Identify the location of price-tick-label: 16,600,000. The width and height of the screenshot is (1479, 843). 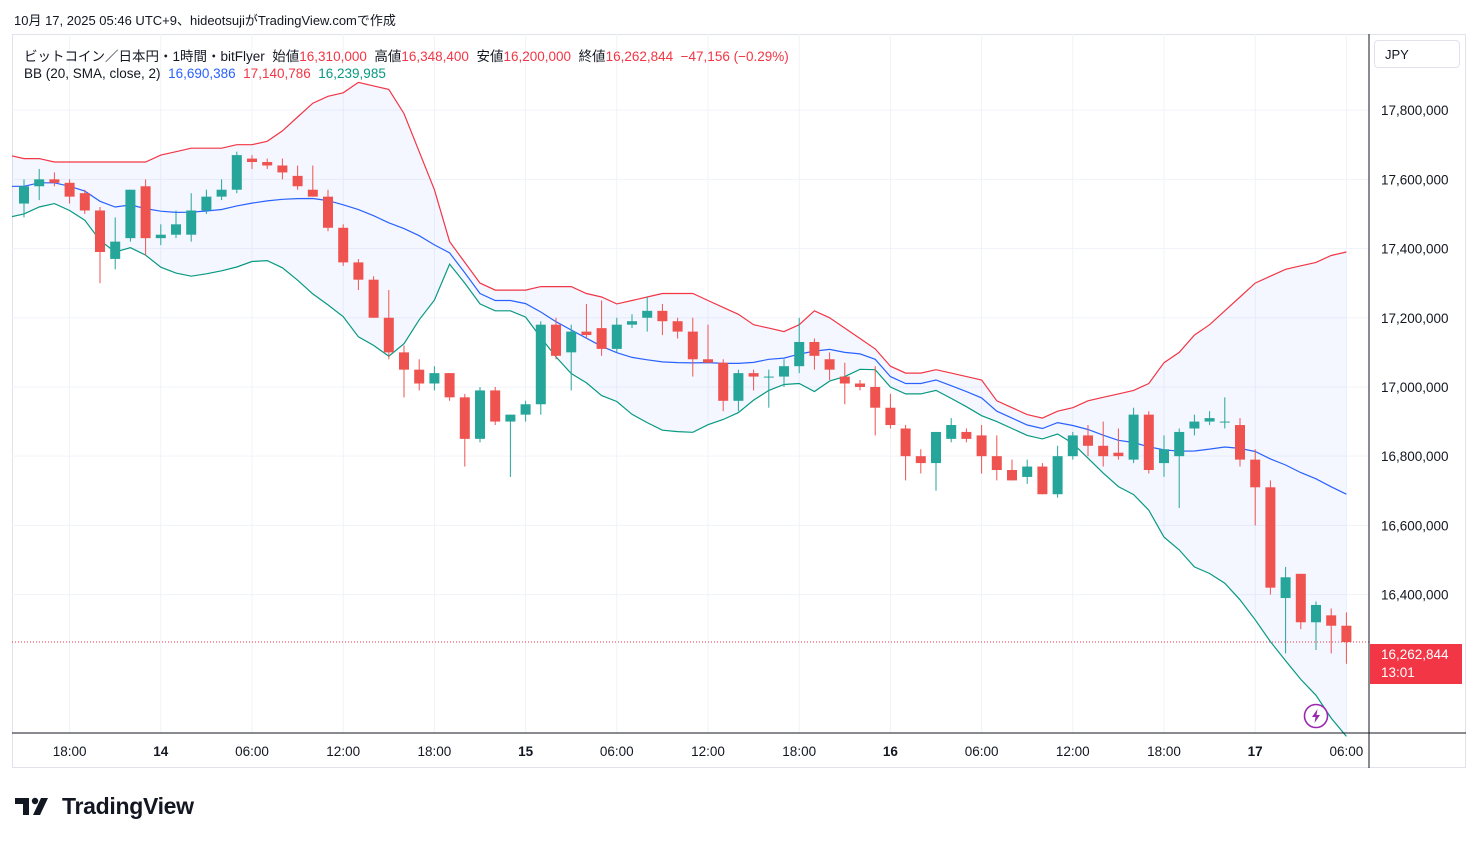
(1415, 525).